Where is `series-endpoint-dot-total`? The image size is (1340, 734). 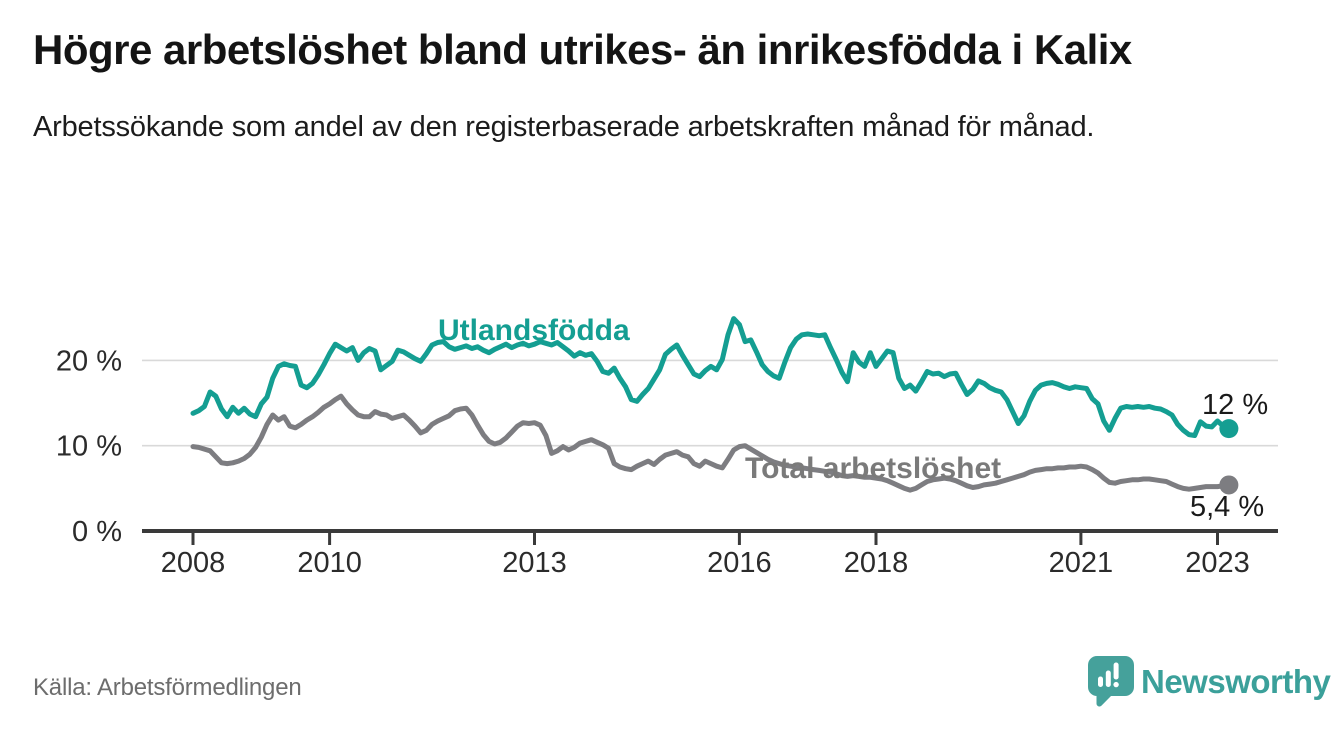
series-endpoint-dot-total is located at coordinates (1229, 485).